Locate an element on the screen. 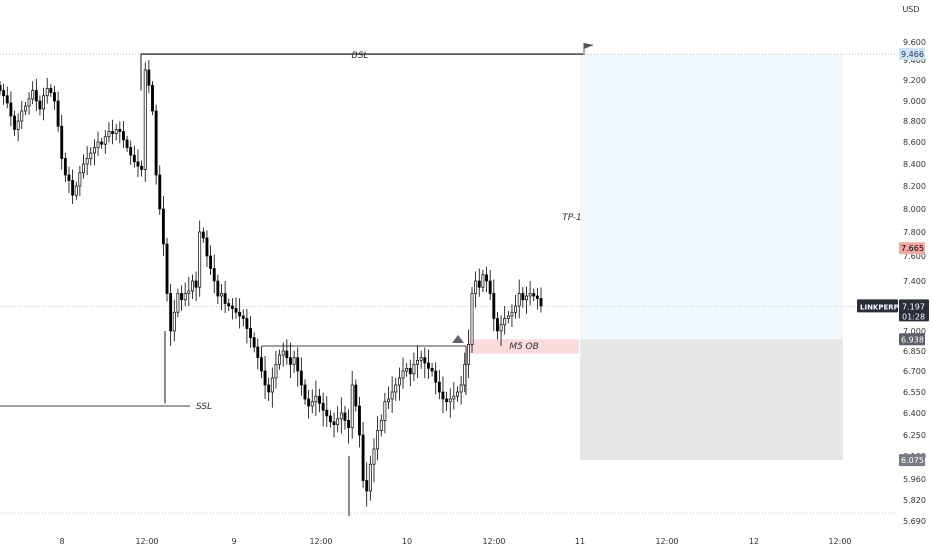  y-tick-label: 8.400 is located at coordinates (914, 164).